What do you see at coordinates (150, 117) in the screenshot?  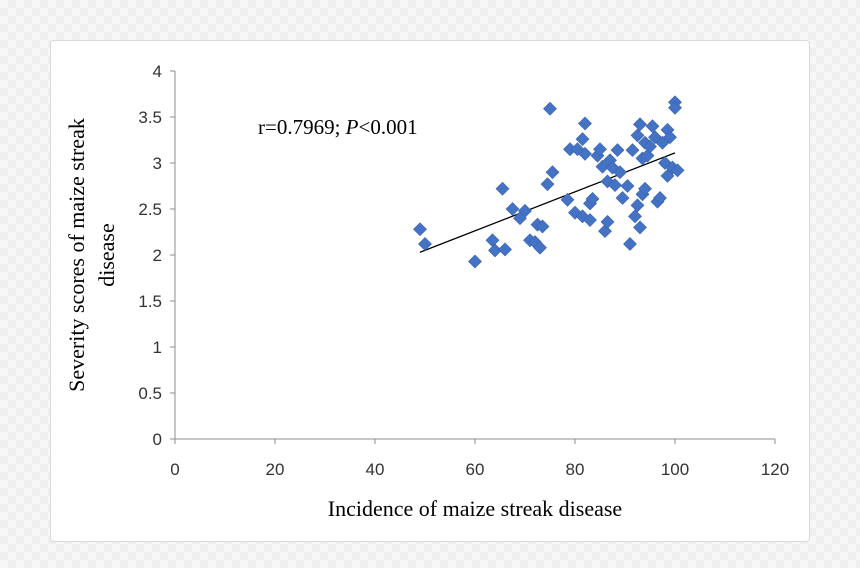 I see `y-tick-label: 3.5` at bounding box center [150, 117].